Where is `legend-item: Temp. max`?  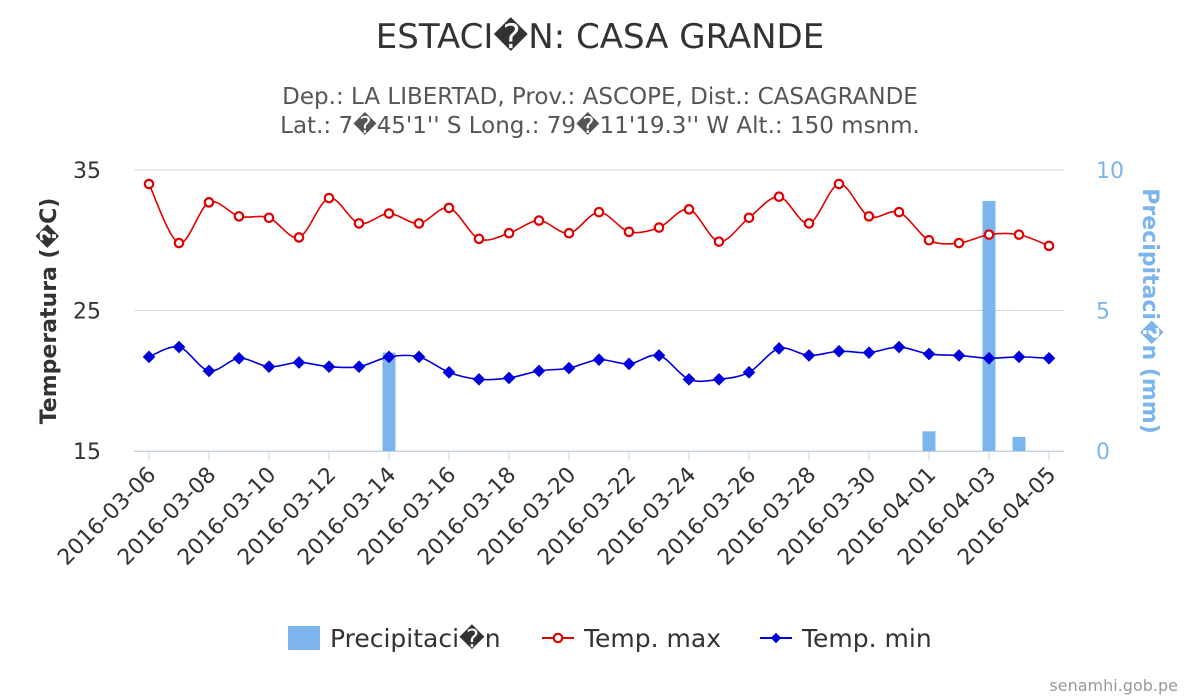 legend-item: Temp. max is located at coordinates (631, 638).